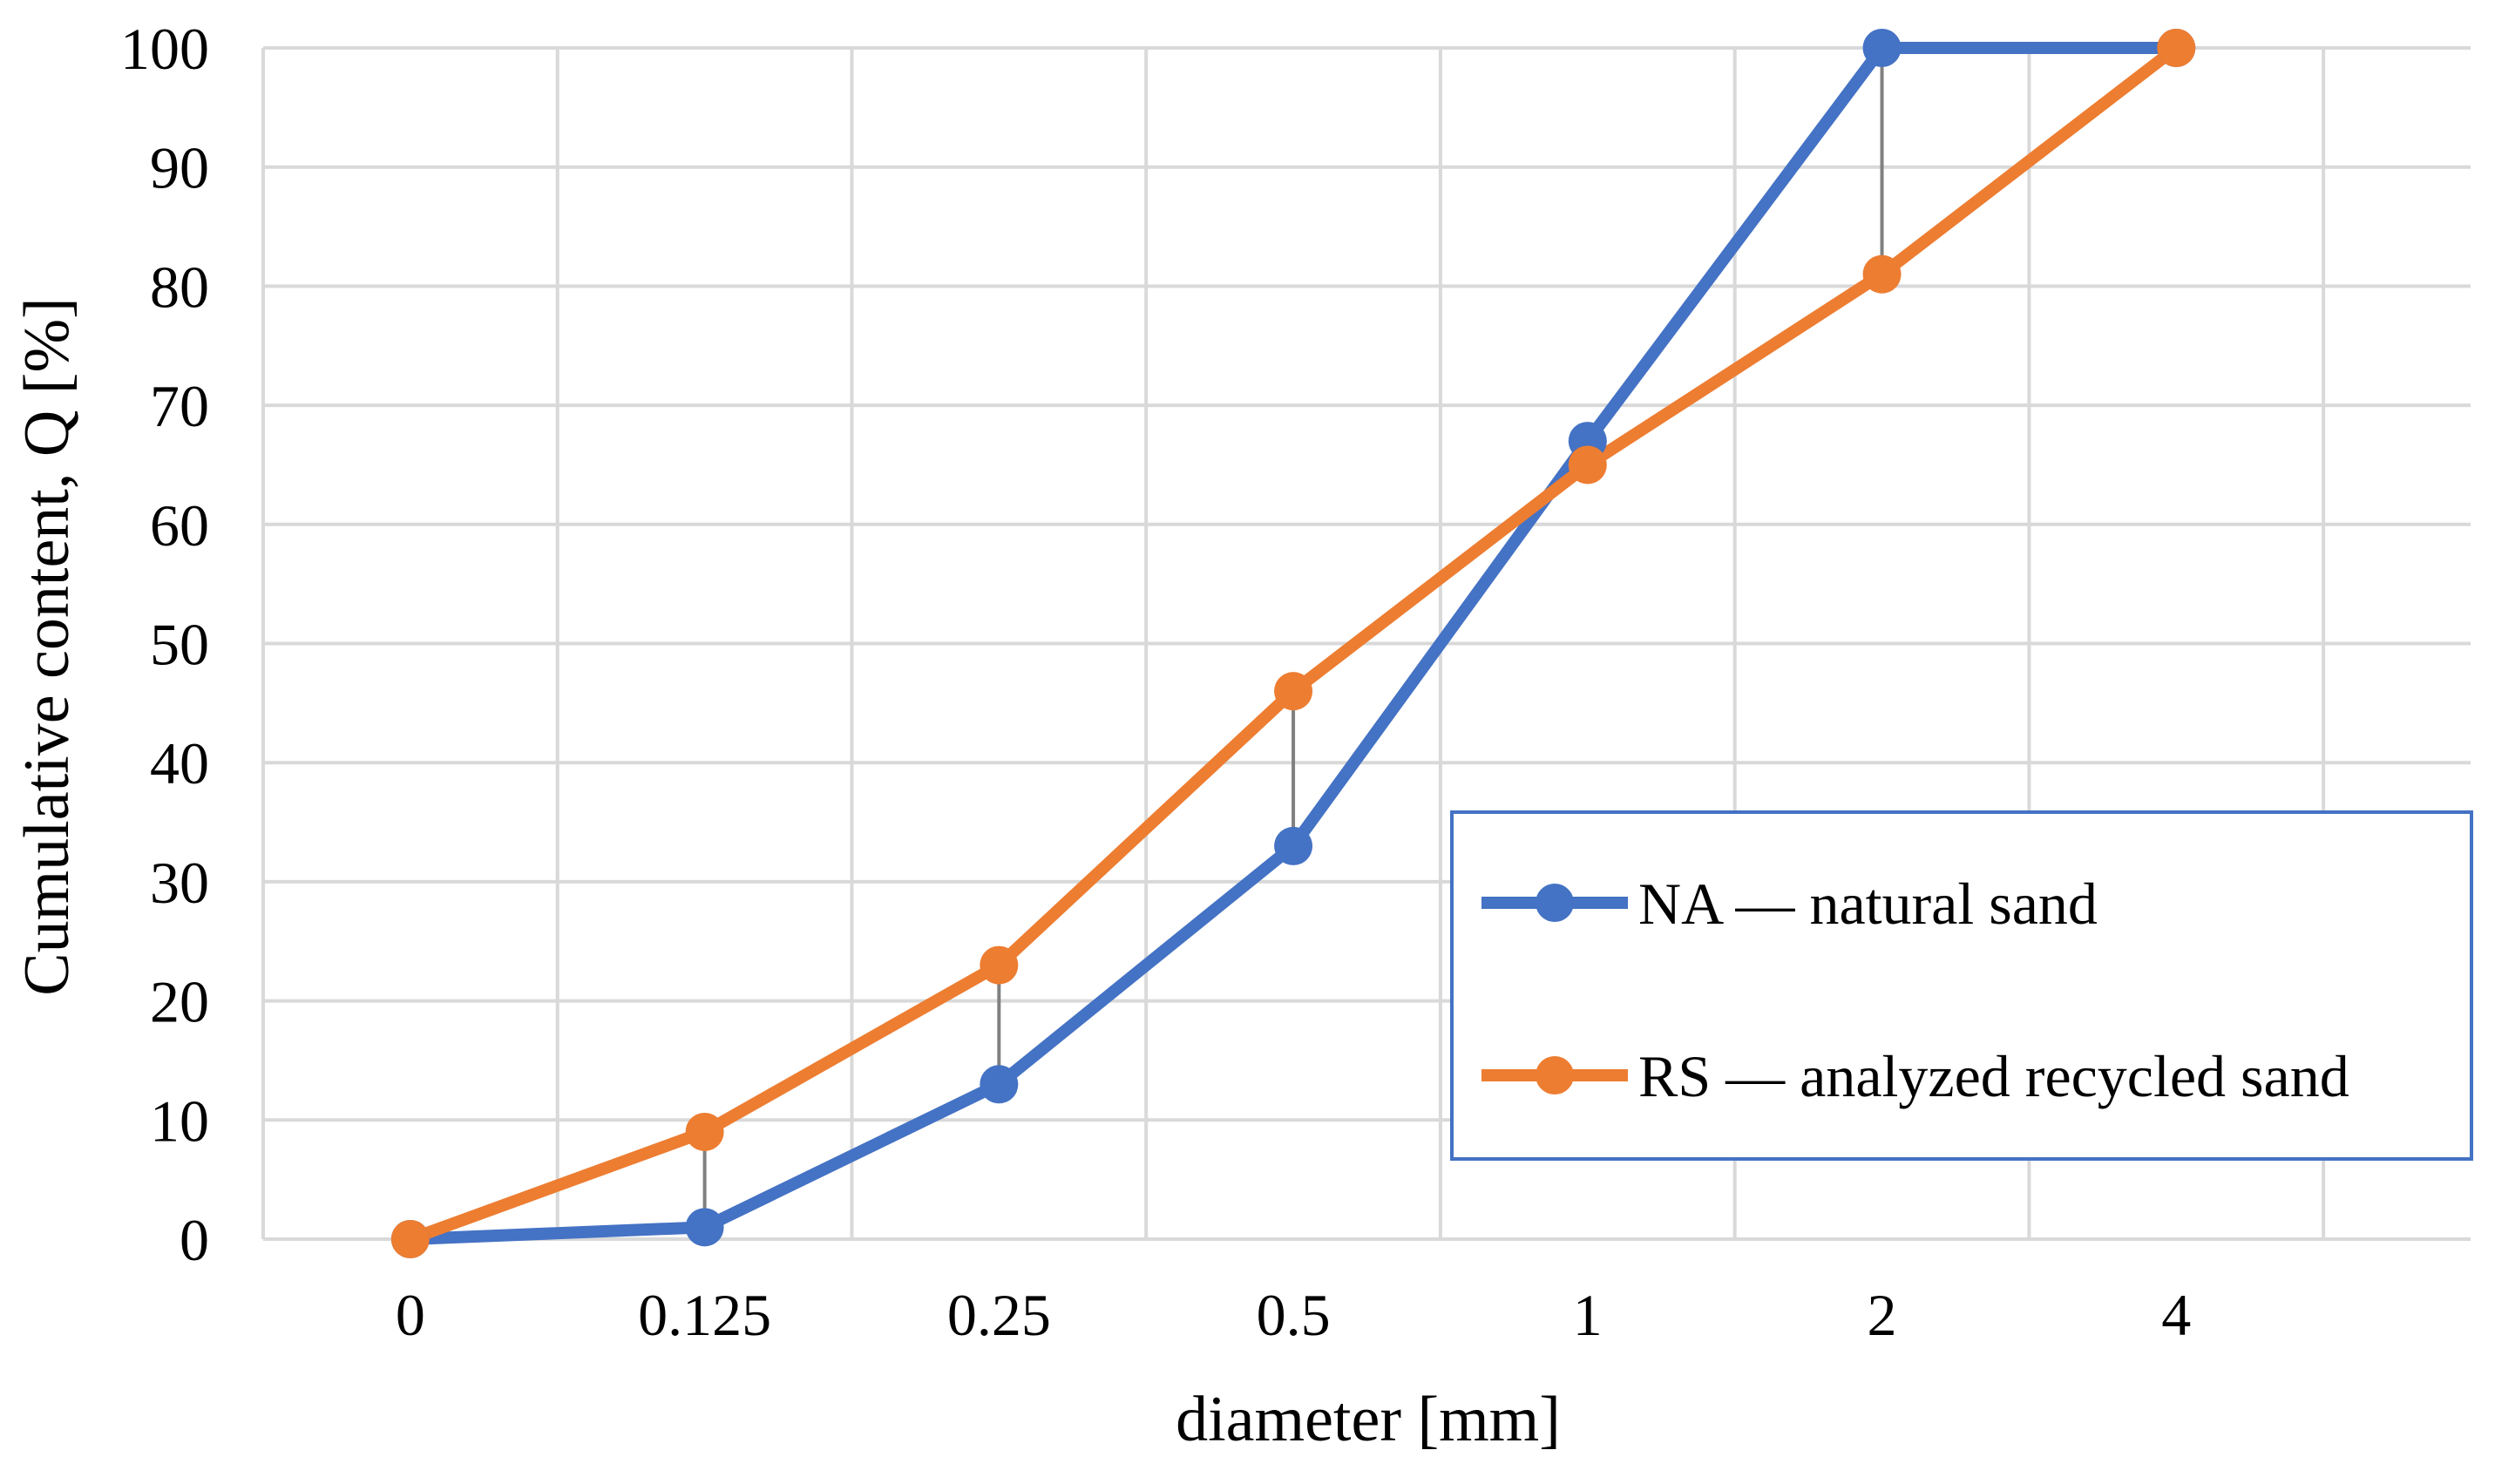 This screenshot has width=2495, height=1484. Describe the element at coordinates (410, 1315) in the screenshot. I see `x-tick-label: 0` at that location.